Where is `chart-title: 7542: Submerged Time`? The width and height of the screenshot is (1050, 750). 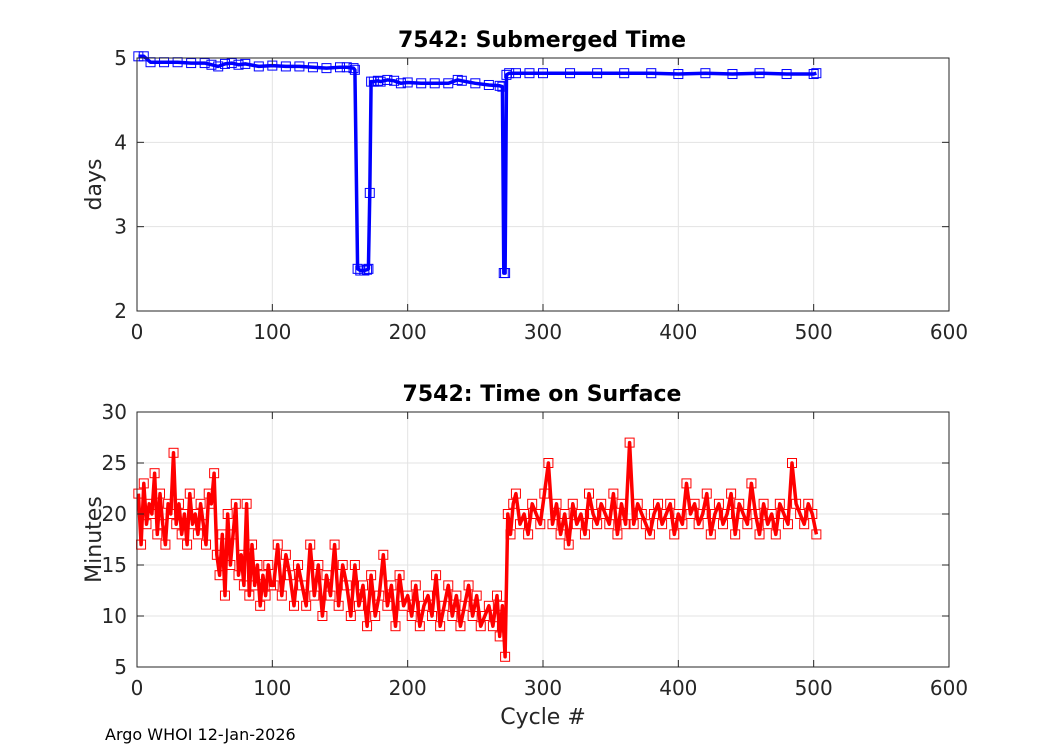 chart-title: 7542: Submerged Time is located at coordinates (542, 40).